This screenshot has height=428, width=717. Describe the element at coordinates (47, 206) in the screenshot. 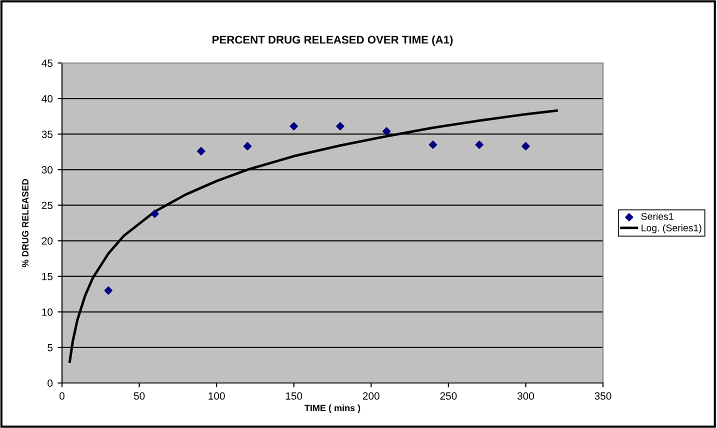

I see `y-tick-label: 25` at that location.